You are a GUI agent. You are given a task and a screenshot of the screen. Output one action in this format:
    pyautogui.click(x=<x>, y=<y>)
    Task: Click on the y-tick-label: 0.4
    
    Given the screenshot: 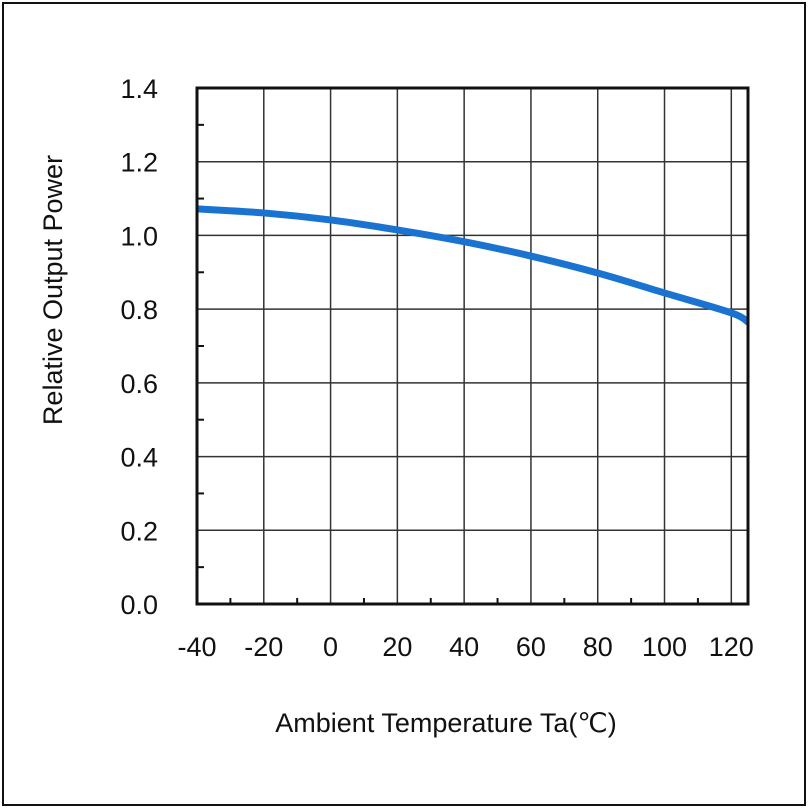 What is the action you would take?
    pyautogui.click(x=139, y=458)
    